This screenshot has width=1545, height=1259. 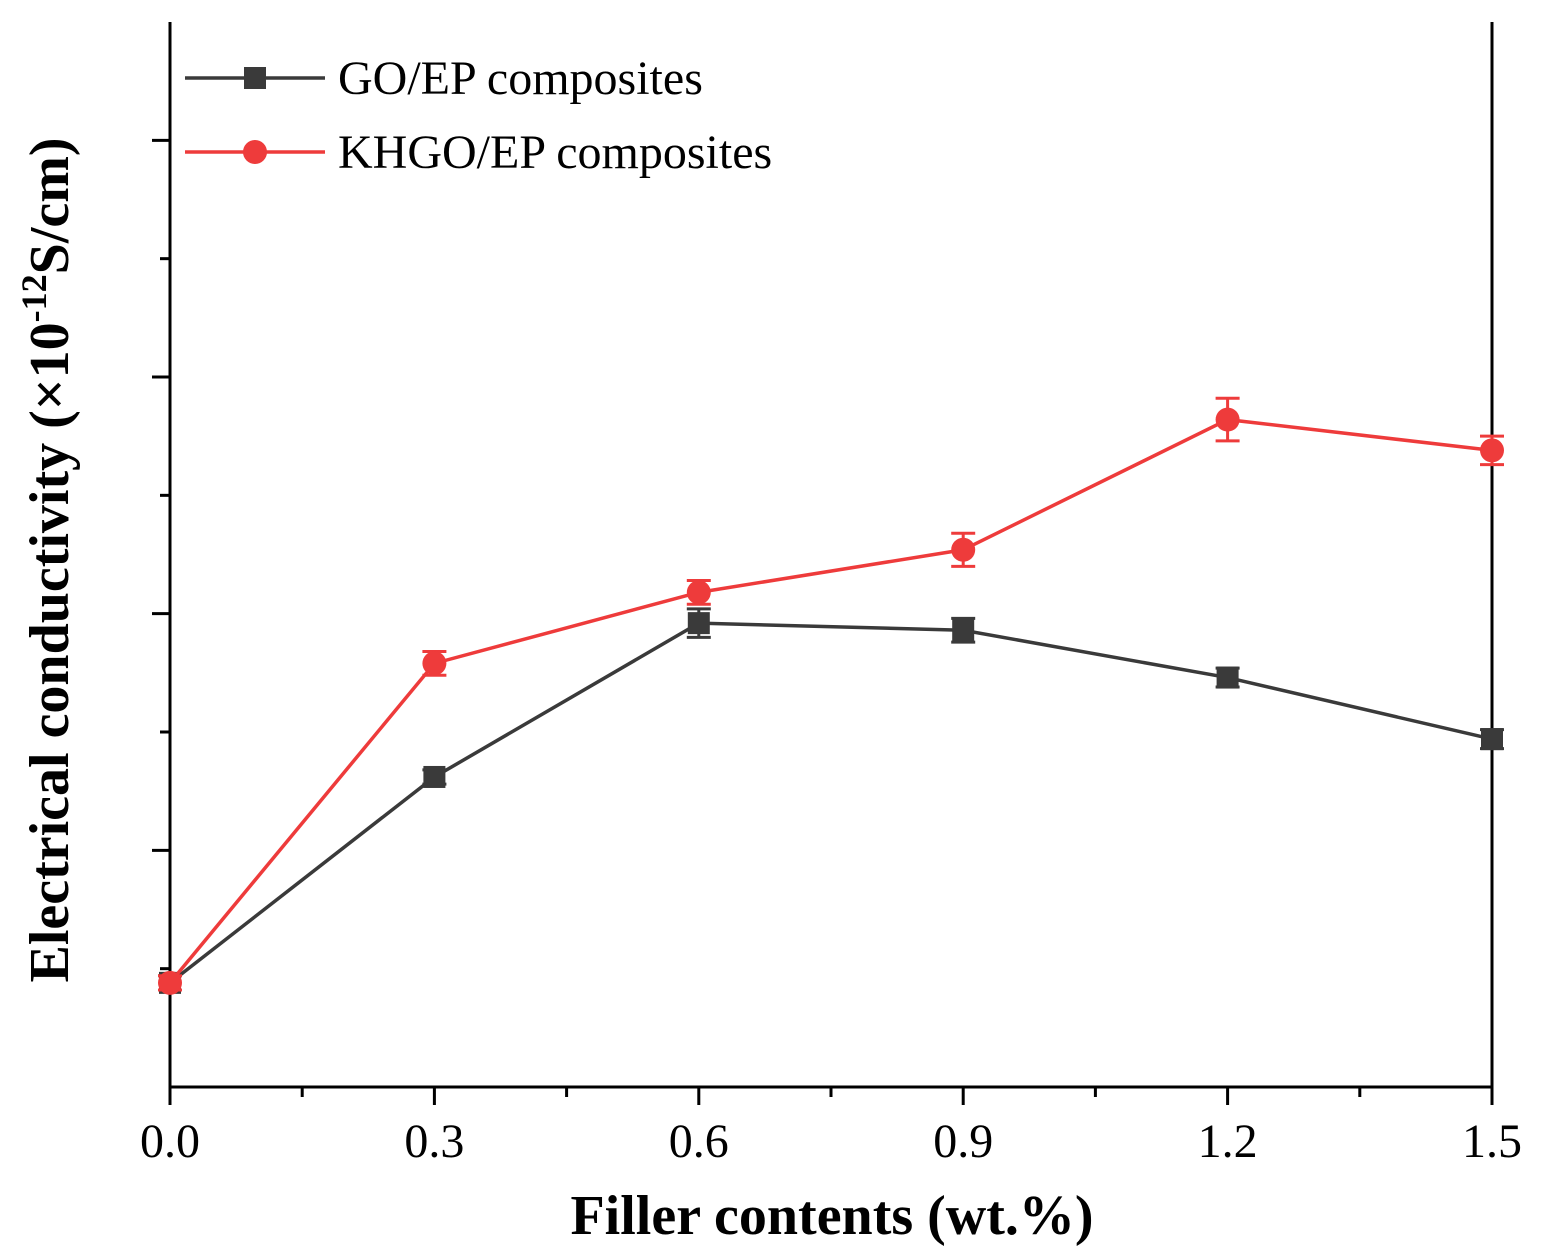 I want to click on legend-item: GO/EP composites, so click(x=444, y=78).